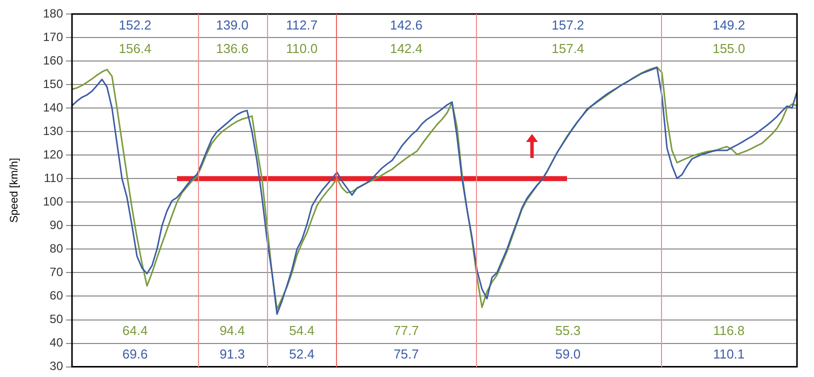 This screenshot has height=377, width=814. I want to click on annotation: 55.3, so click(568, 330).